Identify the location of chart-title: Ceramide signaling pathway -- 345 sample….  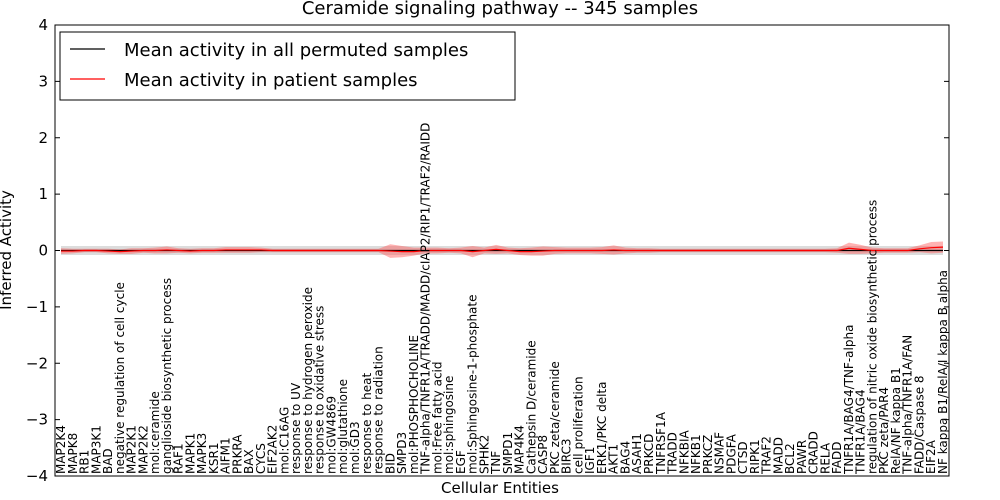
(500, 9).